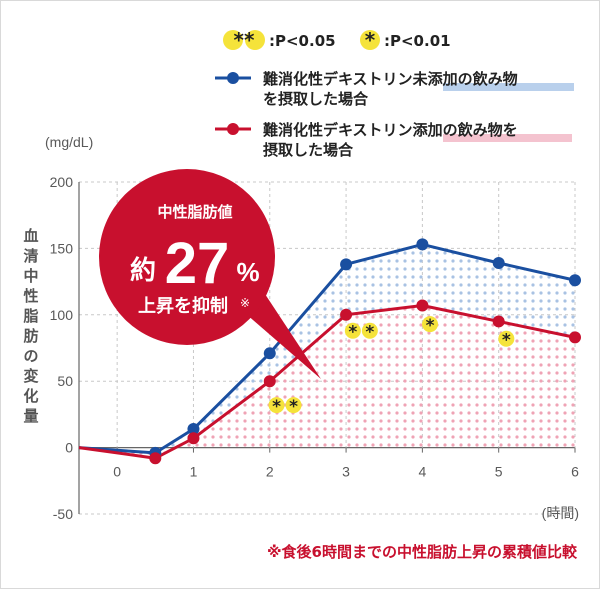  What do you see at coordinates (69, 142) in the screenshot?
I see `unit-label: (mg/dL)` at bounding box center [69, 142].